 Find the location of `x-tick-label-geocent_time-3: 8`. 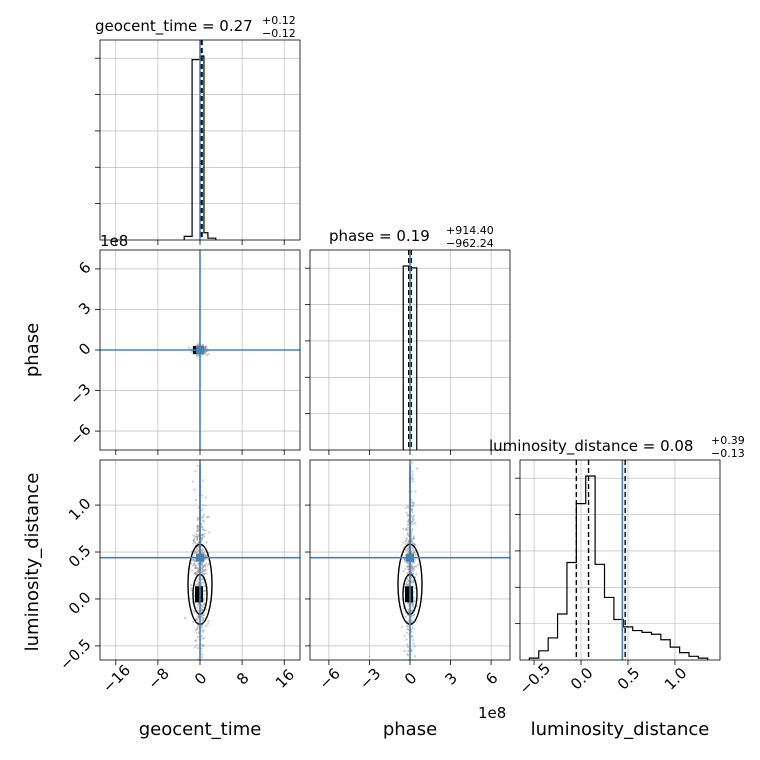

x-tick-label-geocent_time-3: 8 is located at coordinates (242, 678).